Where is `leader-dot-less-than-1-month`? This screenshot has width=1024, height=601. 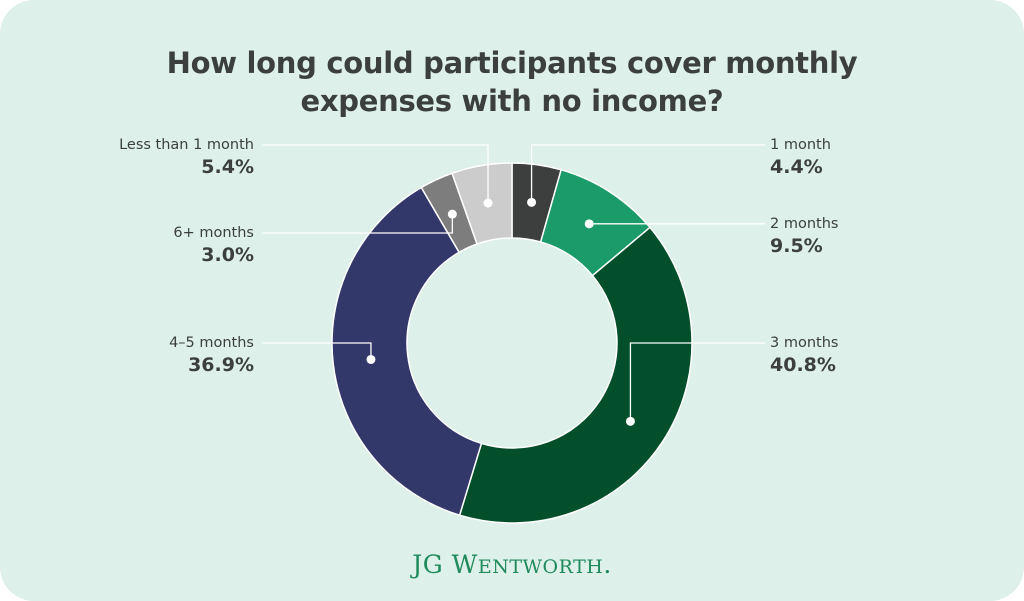
leader-dot-less-than-1-month is located at coordinates (488, 203).